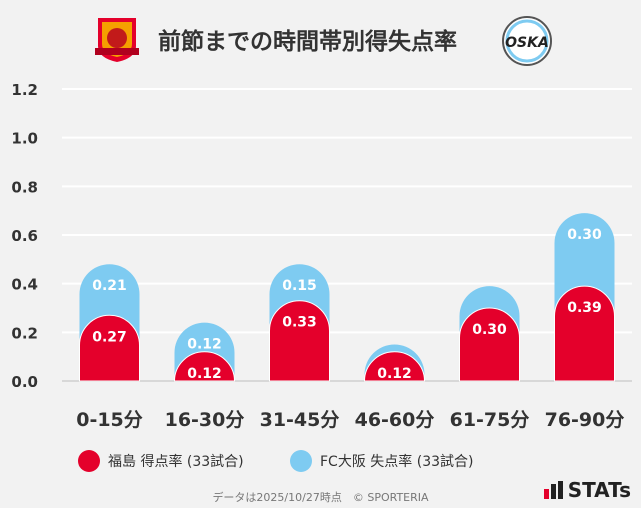 This screenshot has width=641, height=508. Describe the element at coordinates (109, 337) in the screenshot. I see `data-label-fukushima: 0.27` at that location.